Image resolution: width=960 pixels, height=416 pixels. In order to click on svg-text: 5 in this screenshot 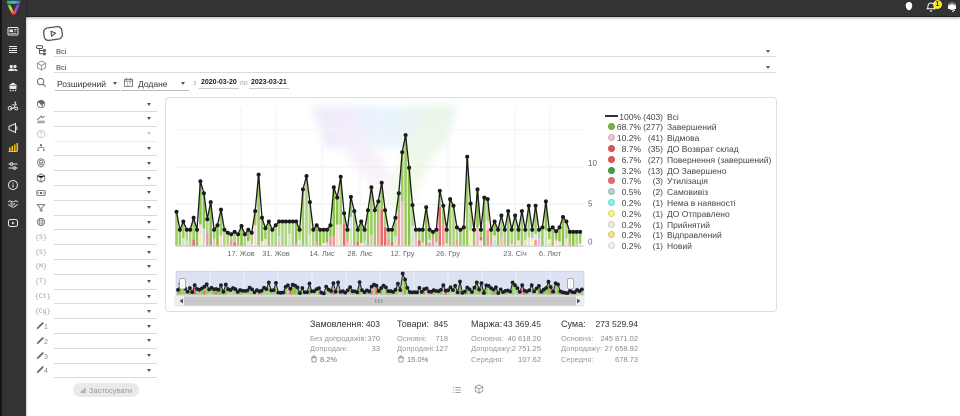, I will do `click(590, 204)`.